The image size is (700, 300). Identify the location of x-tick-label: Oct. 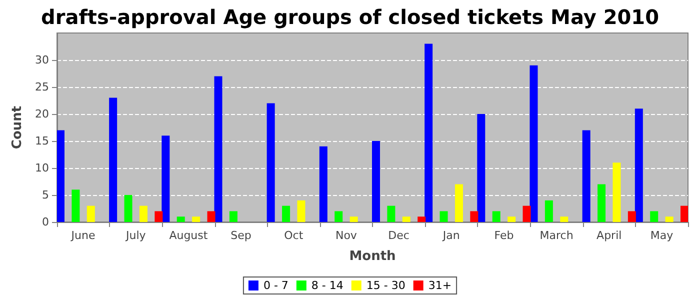
(294, 235).